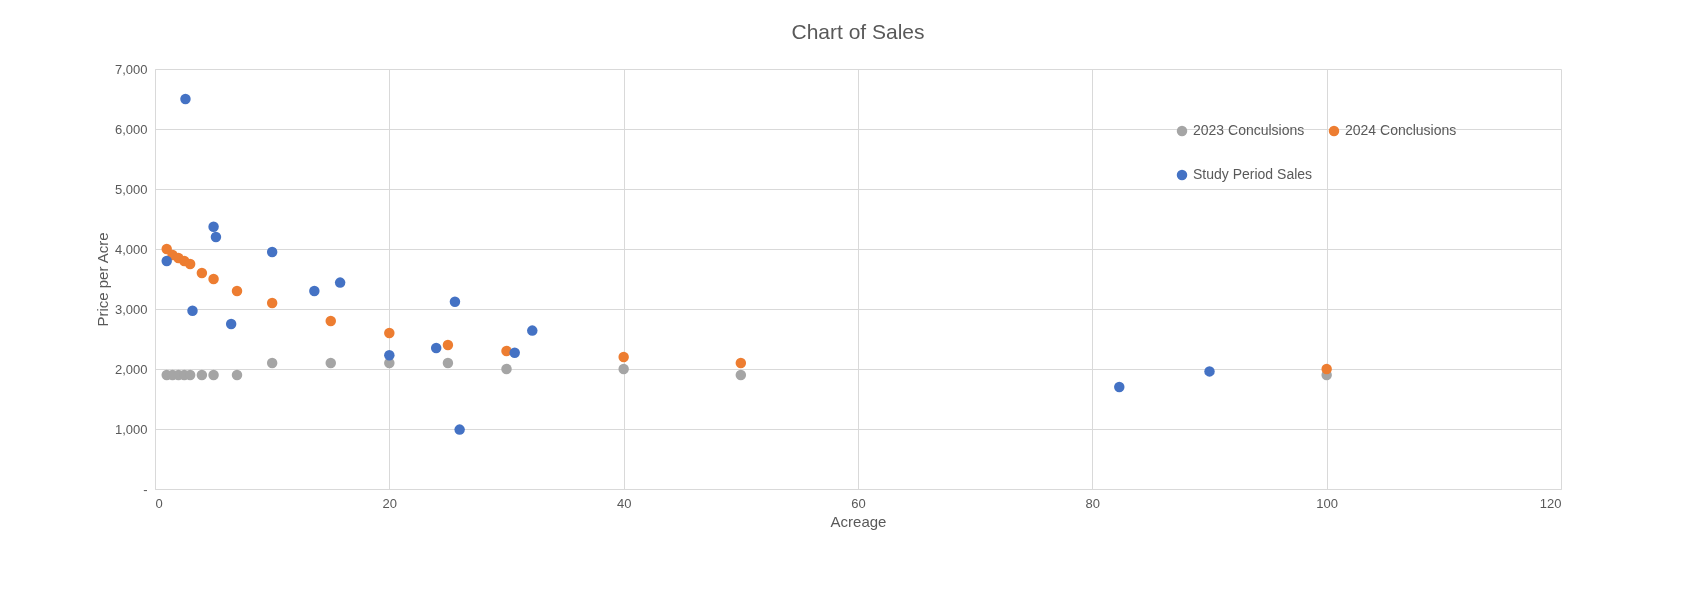 This screenshot has width=1708, height=596. Describe the element at coordinates (131, 429) in the screenshot. I see `y-tick-label: 1,000` at that location.